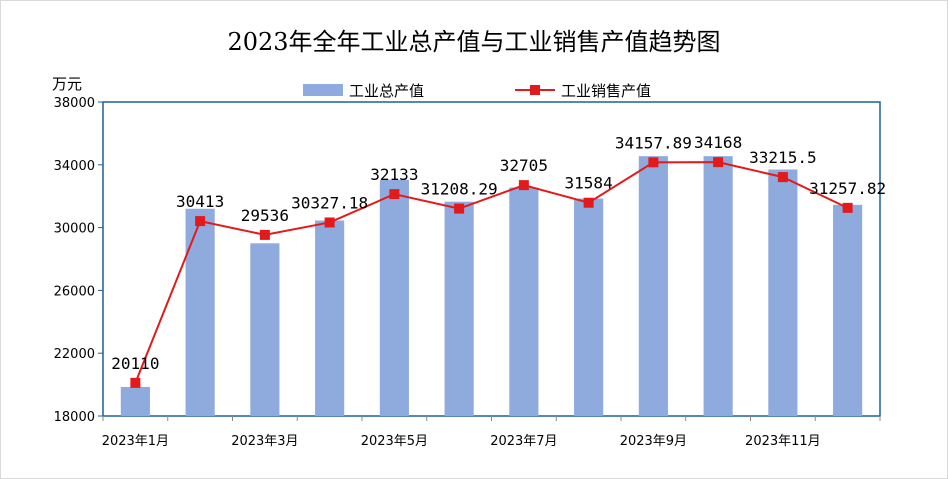 This screenshot has height=479, width=948. What do you see at coordinates (653, 441) in the screenshot?
I see `x-tick-label: 2023年9月` at bounding box center [653, 441].